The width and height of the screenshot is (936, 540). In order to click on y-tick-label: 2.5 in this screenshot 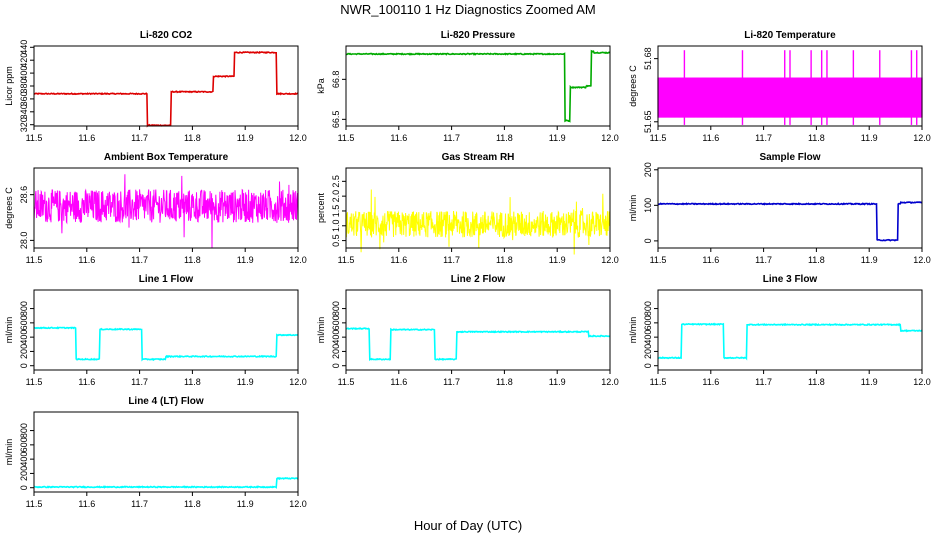, I will do `click(336, 181)`.